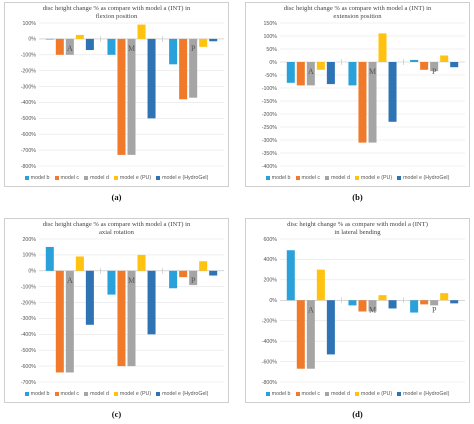  I want to click on y-tick-label: -250%, so click(270, 128).